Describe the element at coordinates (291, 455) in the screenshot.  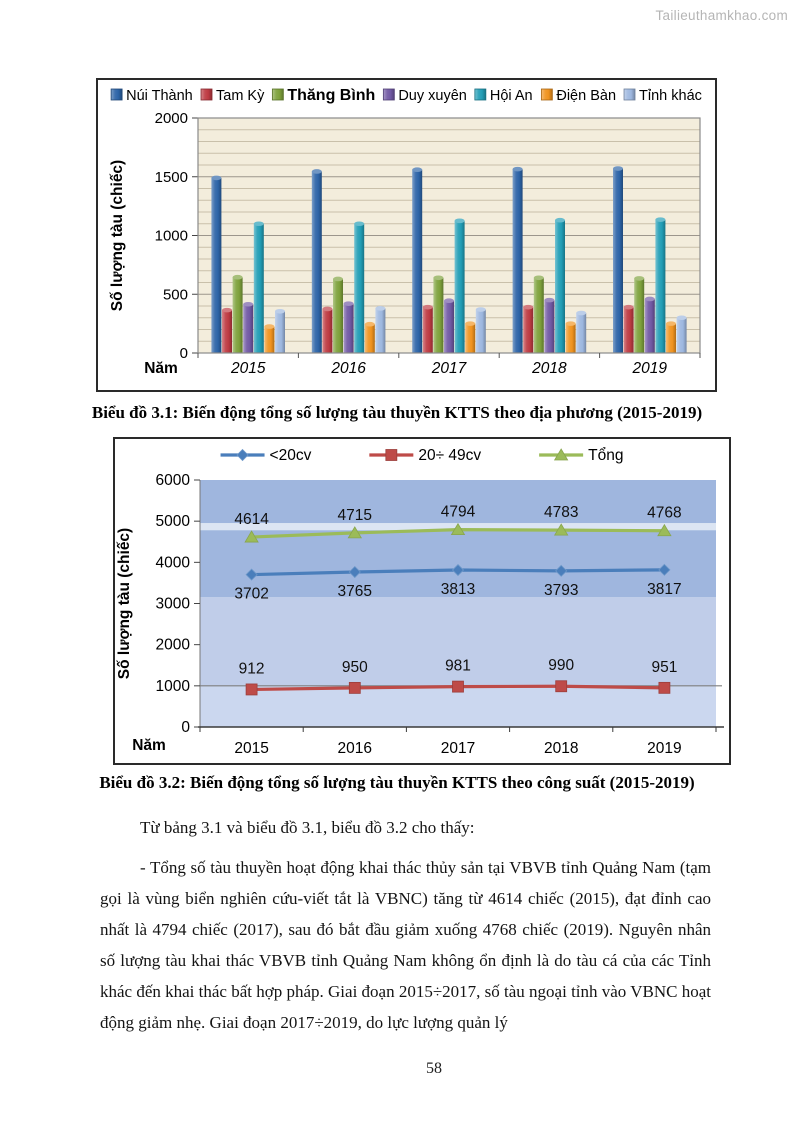
I see `legend-label: <20cv` at that location.